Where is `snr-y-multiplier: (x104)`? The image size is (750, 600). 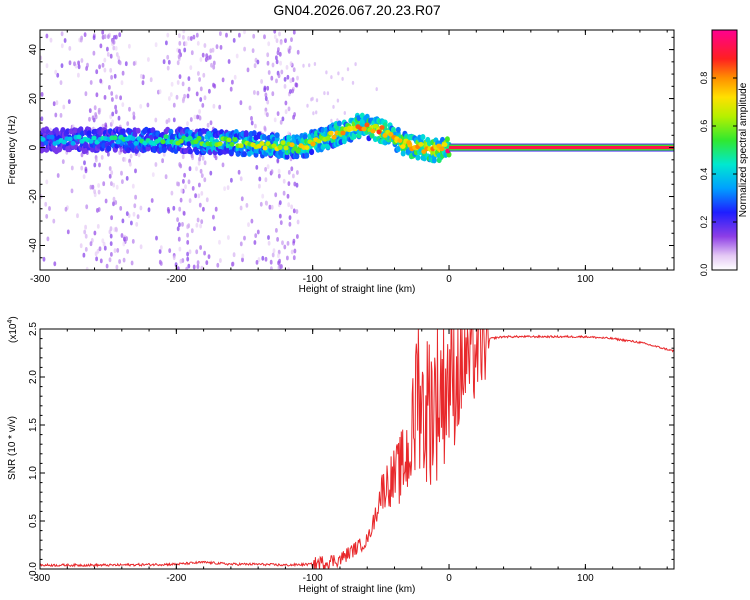
snr-y-multiplier: (x104) is located at coordinates (13, 329).